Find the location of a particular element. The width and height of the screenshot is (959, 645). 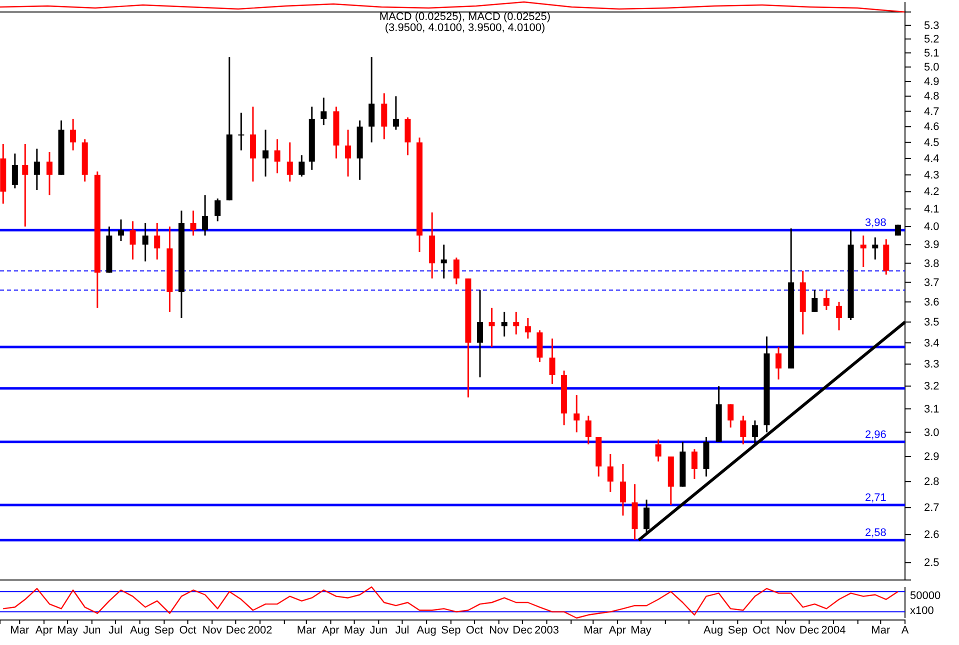

y-tick-label: 5.0 is located at coordinates (932, 68).